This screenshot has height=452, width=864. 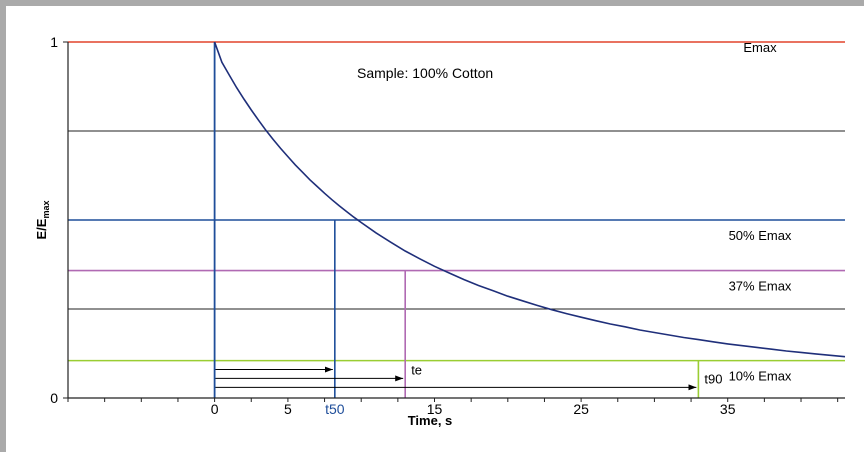 I want to click on x-tick-label: 25, so click(x=581, y=409).